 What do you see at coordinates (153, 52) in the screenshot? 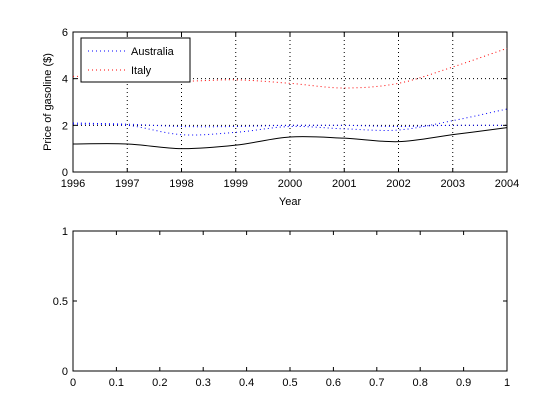
I see `legend-entry-australia: Australia` at bounding box center [153, 52].